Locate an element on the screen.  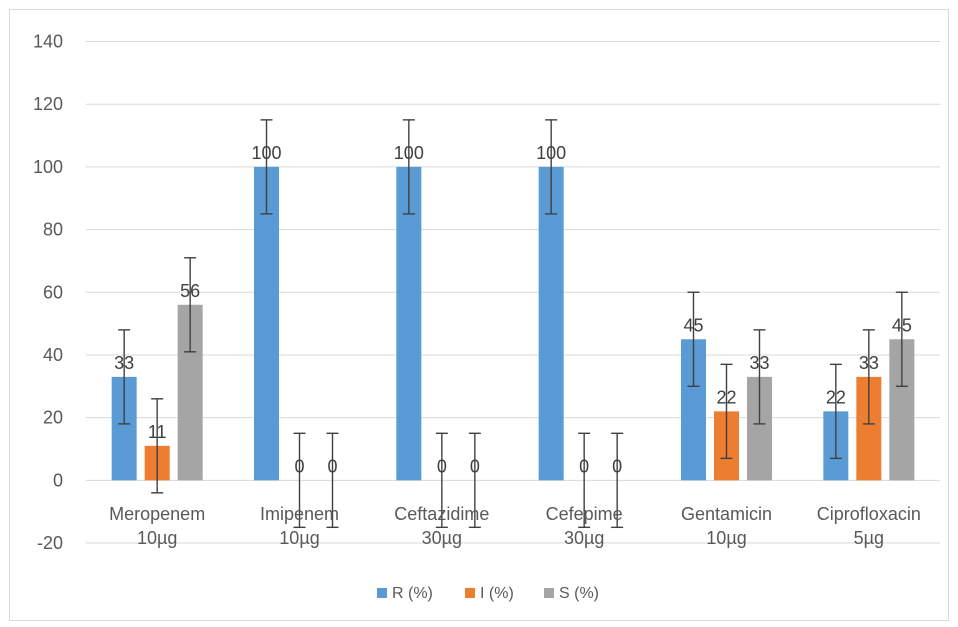
y-tick-label: 0 is located at coordinates (58, 480).